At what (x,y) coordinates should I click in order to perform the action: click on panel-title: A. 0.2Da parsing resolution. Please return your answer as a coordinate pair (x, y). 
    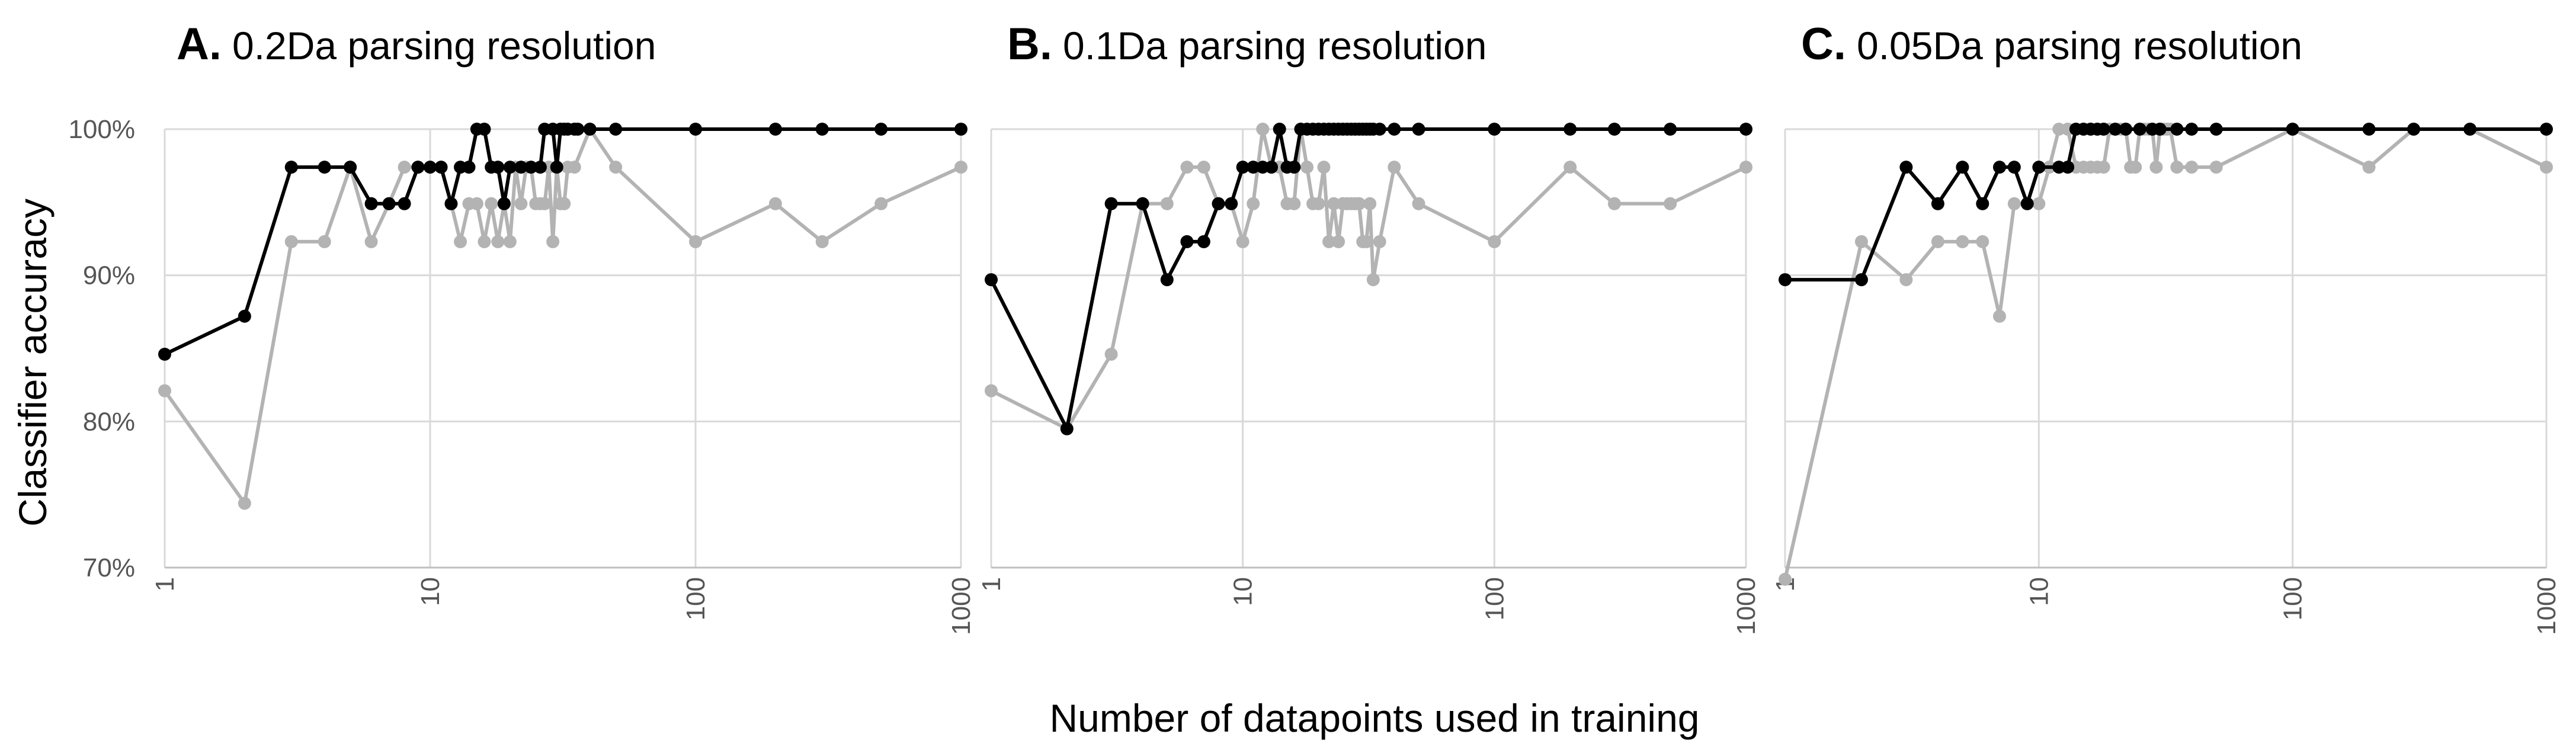
    Looking at the image, I should click on (416, 44).